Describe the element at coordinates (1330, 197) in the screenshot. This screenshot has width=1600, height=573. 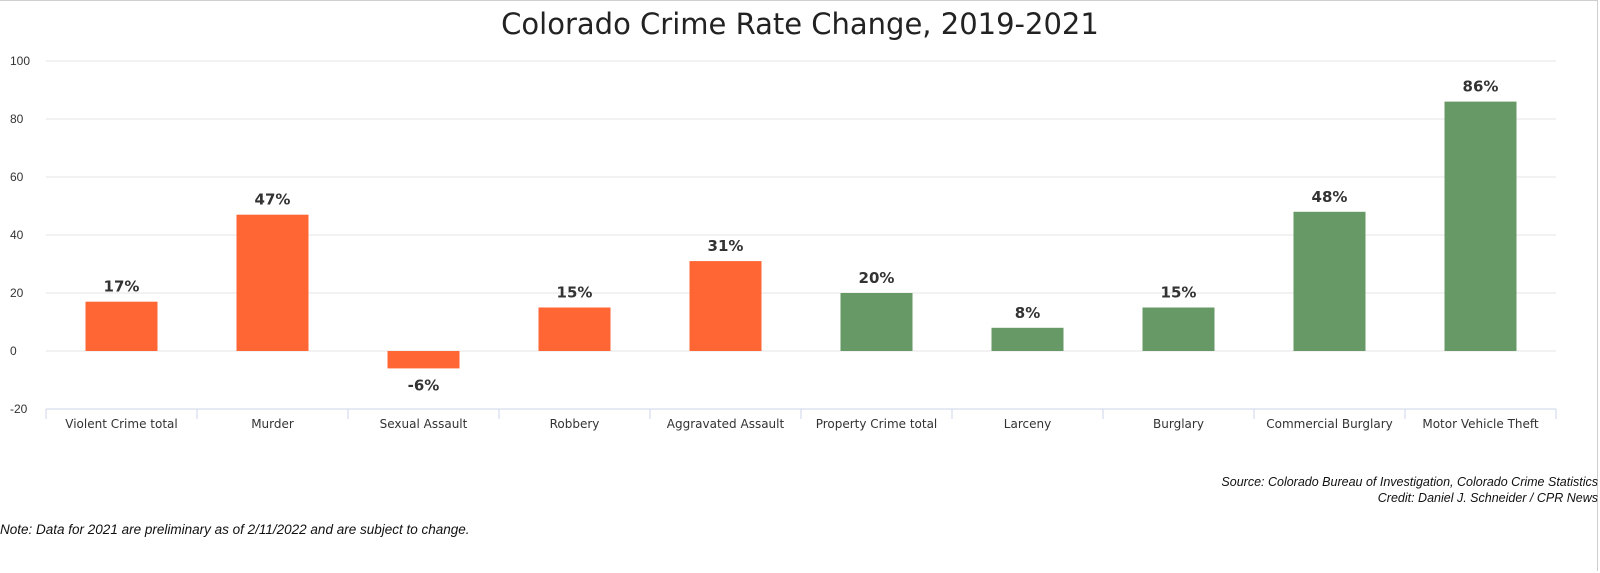
I see `data-label: 48%` at that location.